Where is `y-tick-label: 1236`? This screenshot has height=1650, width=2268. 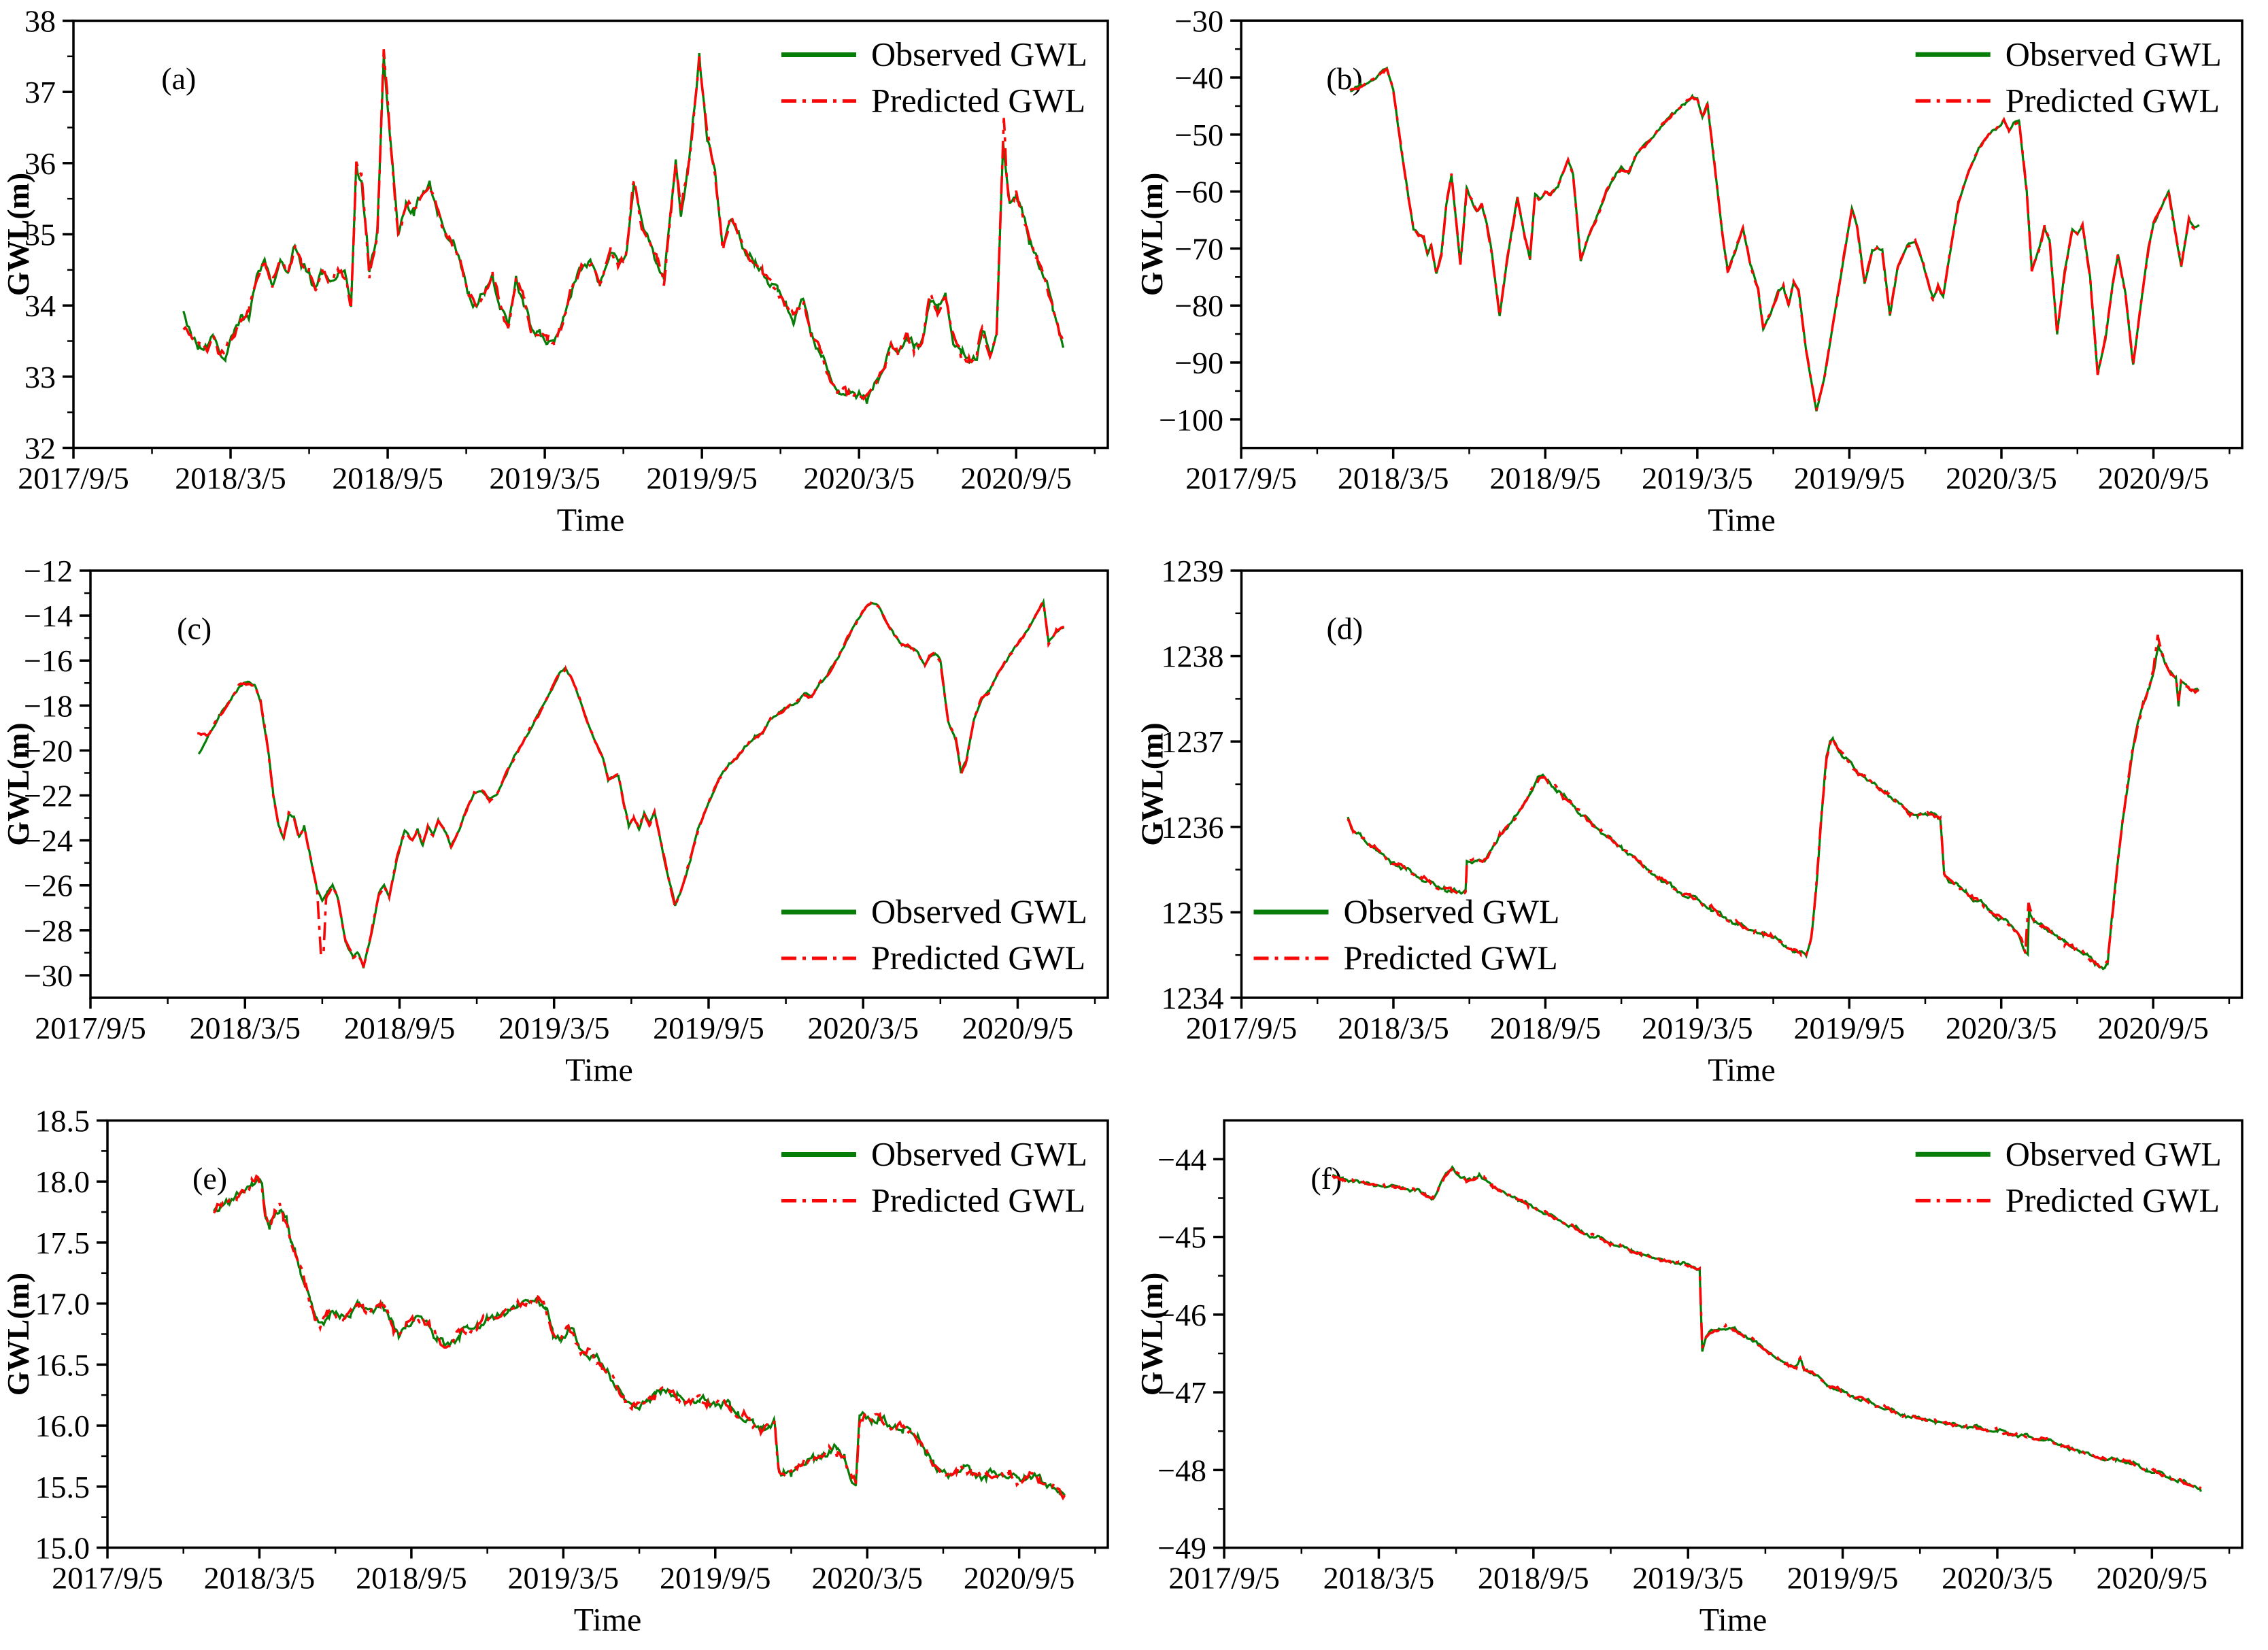
y-tick-label: 1236 is located at coordinates (1193, 827).